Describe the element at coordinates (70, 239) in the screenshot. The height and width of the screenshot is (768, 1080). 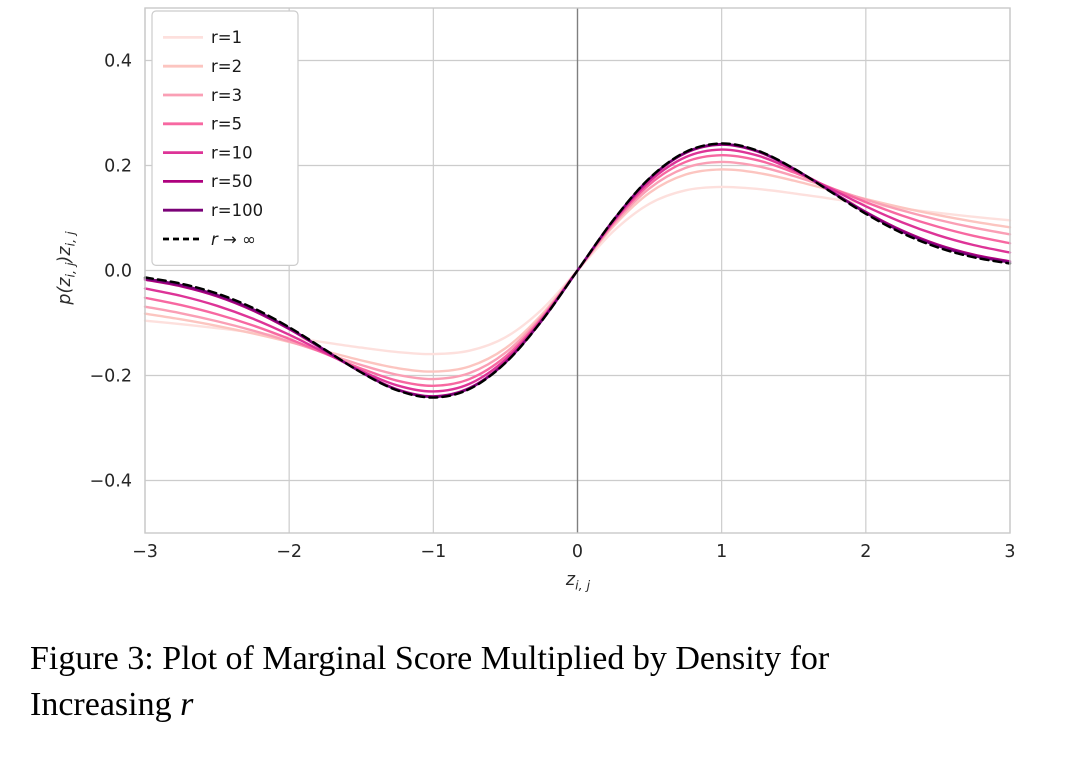
I see `y-axis-label-sub2: i, j` at that location.